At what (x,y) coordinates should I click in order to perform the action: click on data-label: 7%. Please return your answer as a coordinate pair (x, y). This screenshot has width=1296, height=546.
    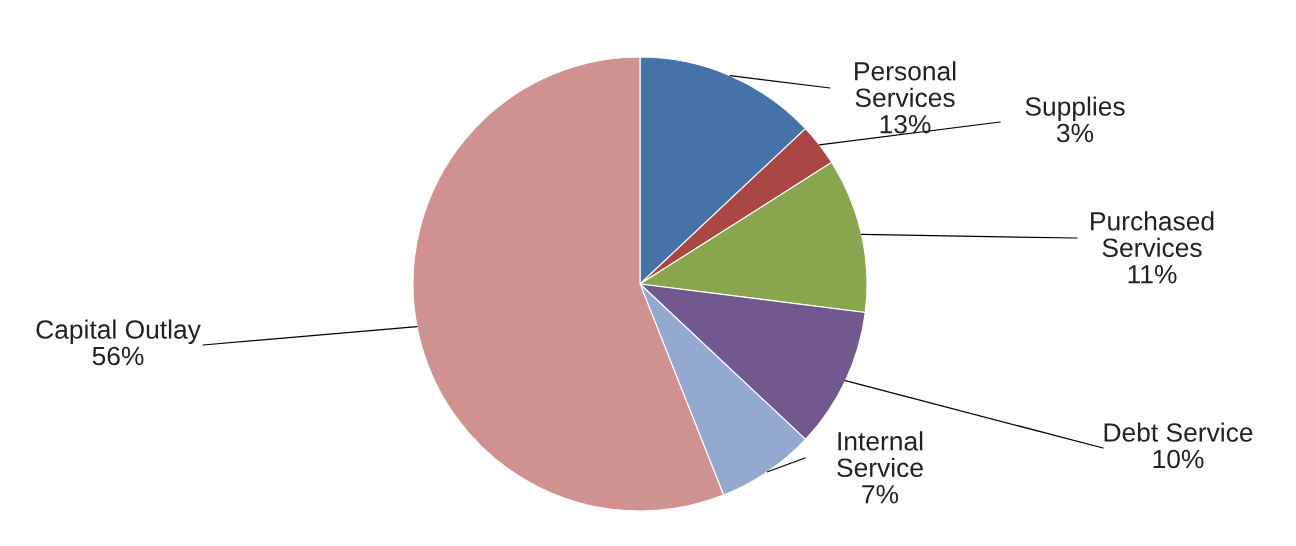
    Looking at the image, I should click on (880, 494).